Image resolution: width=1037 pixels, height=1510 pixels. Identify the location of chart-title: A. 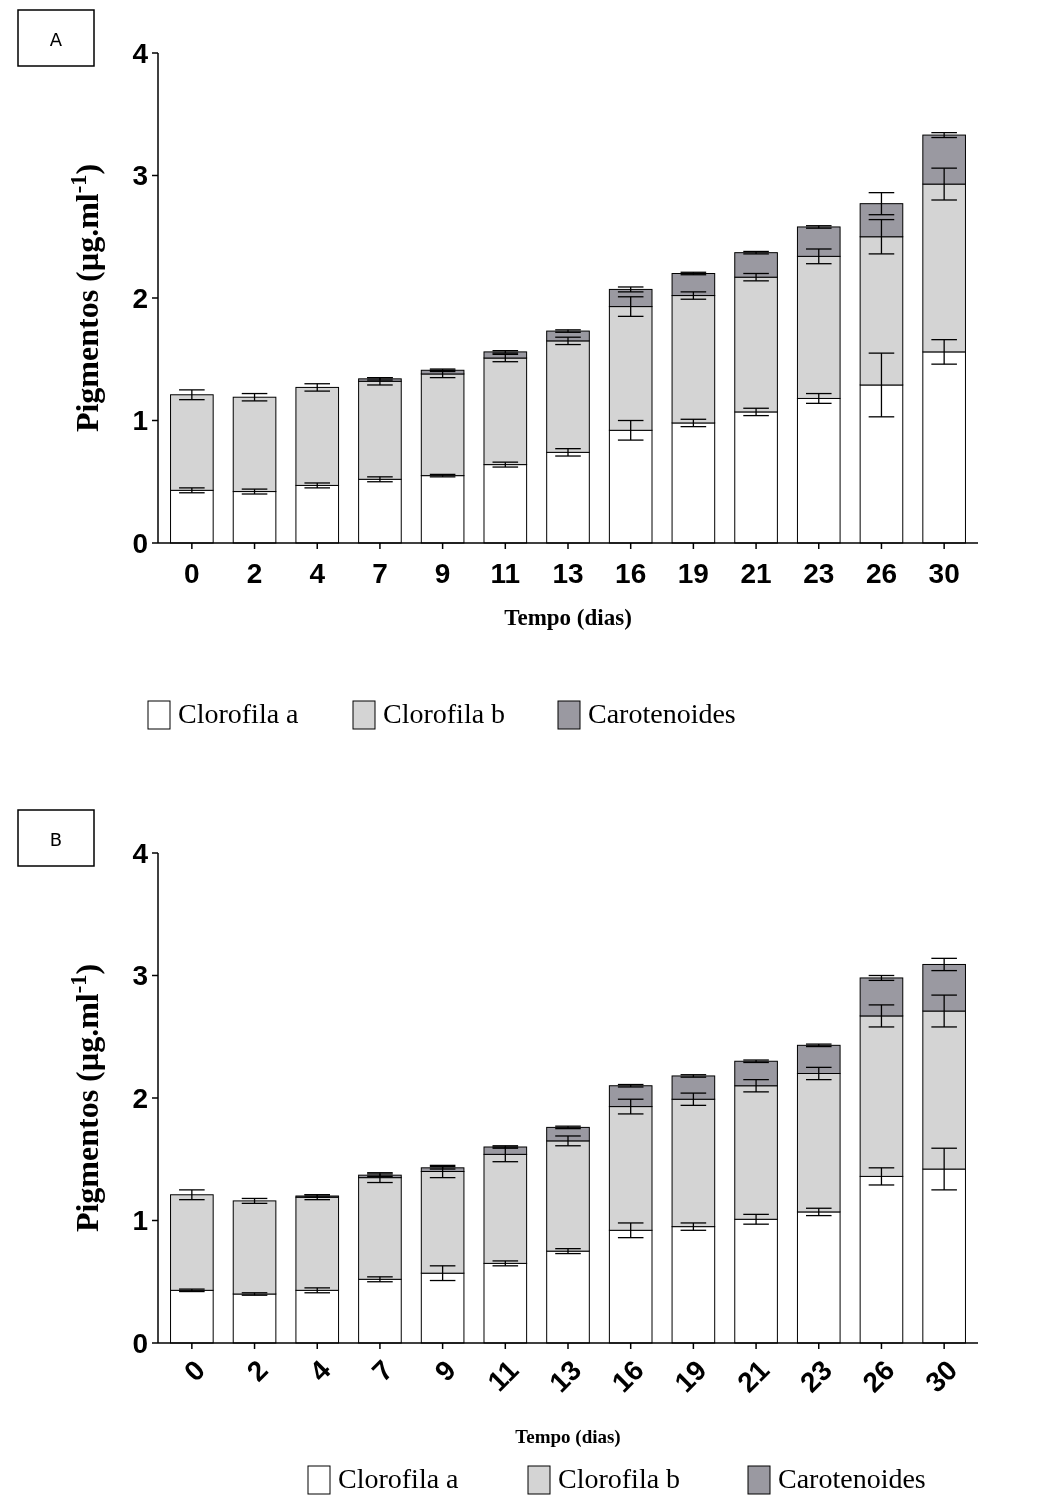
(56, 39).